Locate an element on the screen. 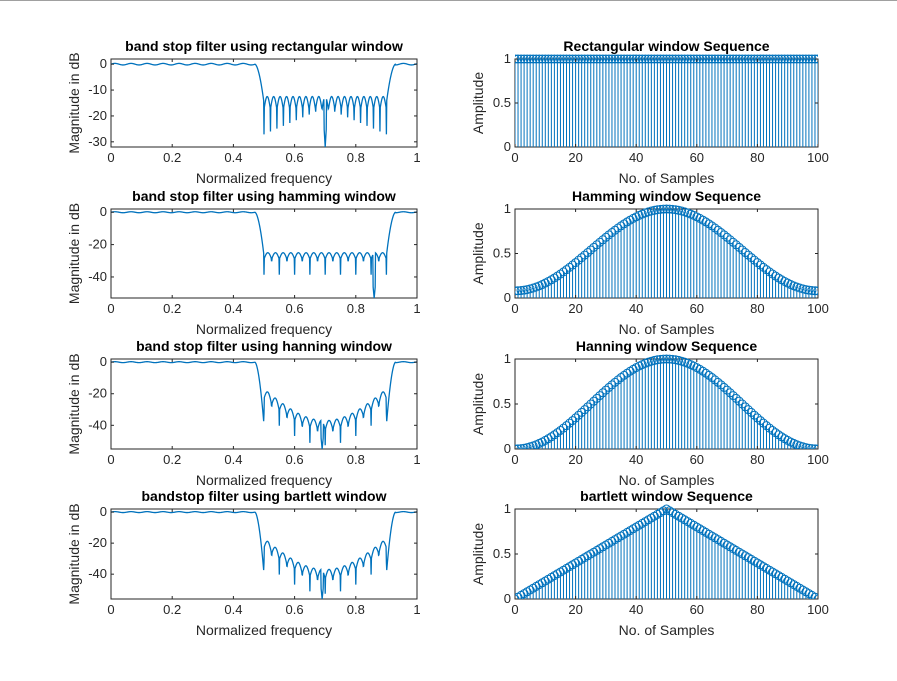 The height and width of the screenshot is (681, 897). y-tick-label: -40 is located at coordinates (97, 276).